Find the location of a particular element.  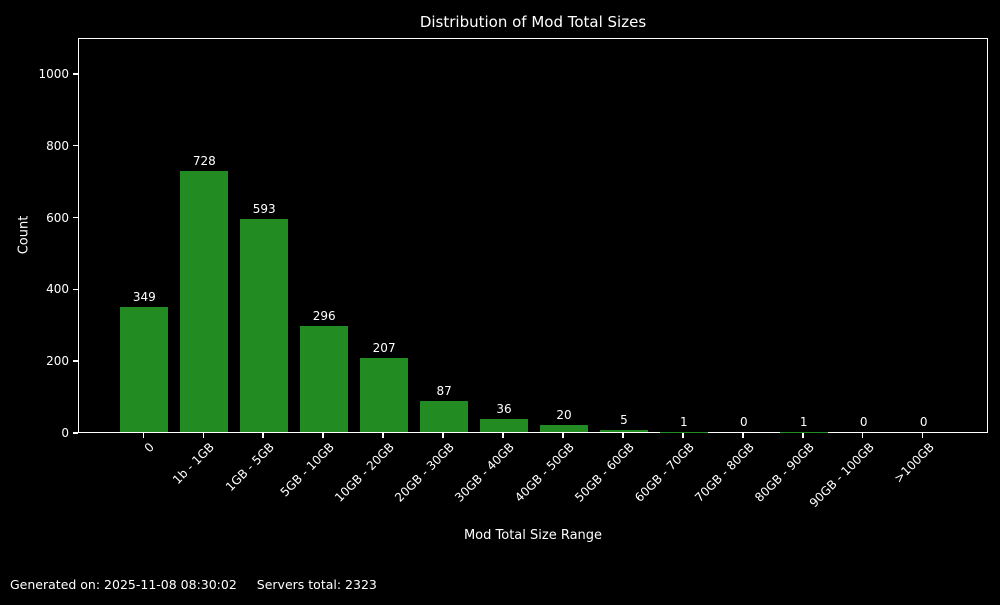

bar-value-label: 296 is located at coordinates (324, 316).